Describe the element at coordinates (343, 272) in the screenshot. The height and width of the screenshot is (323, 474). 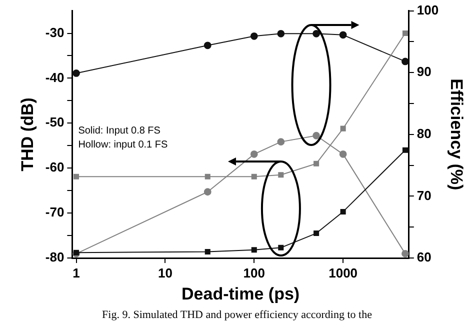
I see `x-tick-label: 1000` at that location.